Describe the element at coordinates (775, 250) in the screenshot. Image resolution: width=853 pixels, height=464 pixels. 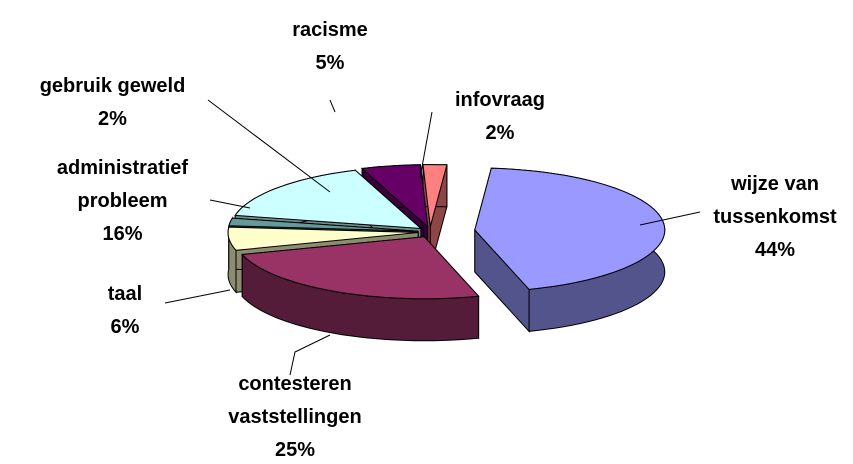
I see `percent-label: 44%` at that location.